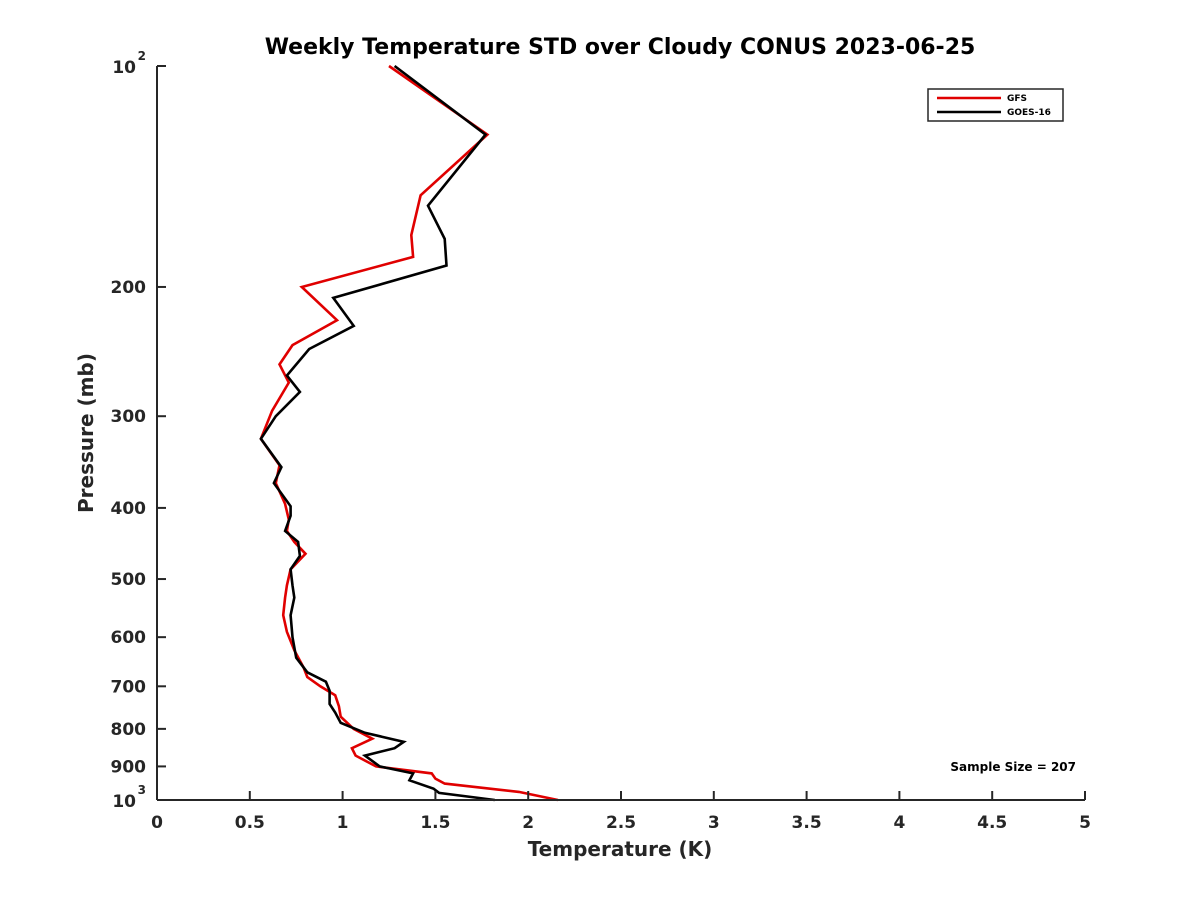 This screenshot has width=1200, height=900. What do you see at coordinates (1029, 113) in the screenshot?
I see `legend-label-goes-16: GOES-16` at bounding box center [1029, 113].